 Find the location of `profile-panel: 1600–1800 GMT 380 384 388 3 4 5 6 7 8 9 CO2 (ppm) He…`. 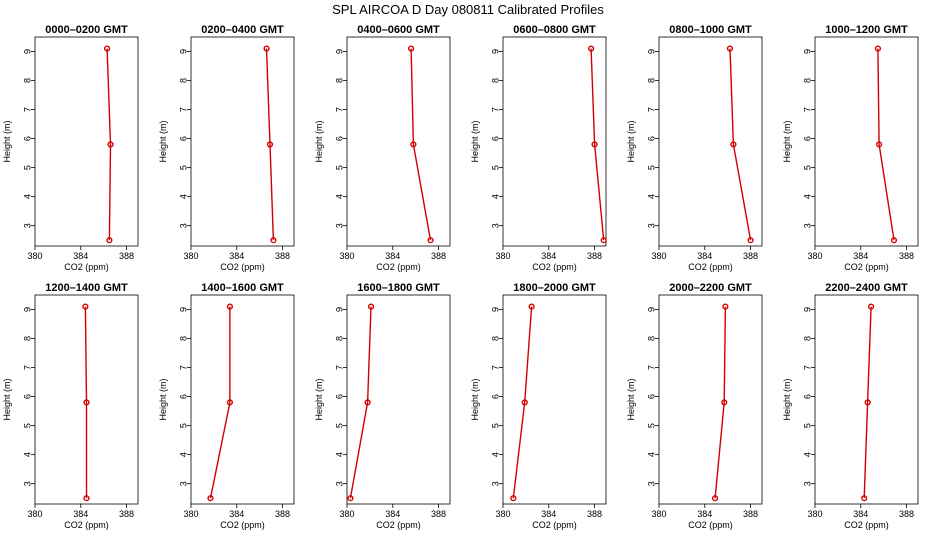

profile-panel: 1600–1800 GMT 380 384 388 3 4 5 6 7 8 9 CO2 (ppm) He… is located at coordinates (382, 406).